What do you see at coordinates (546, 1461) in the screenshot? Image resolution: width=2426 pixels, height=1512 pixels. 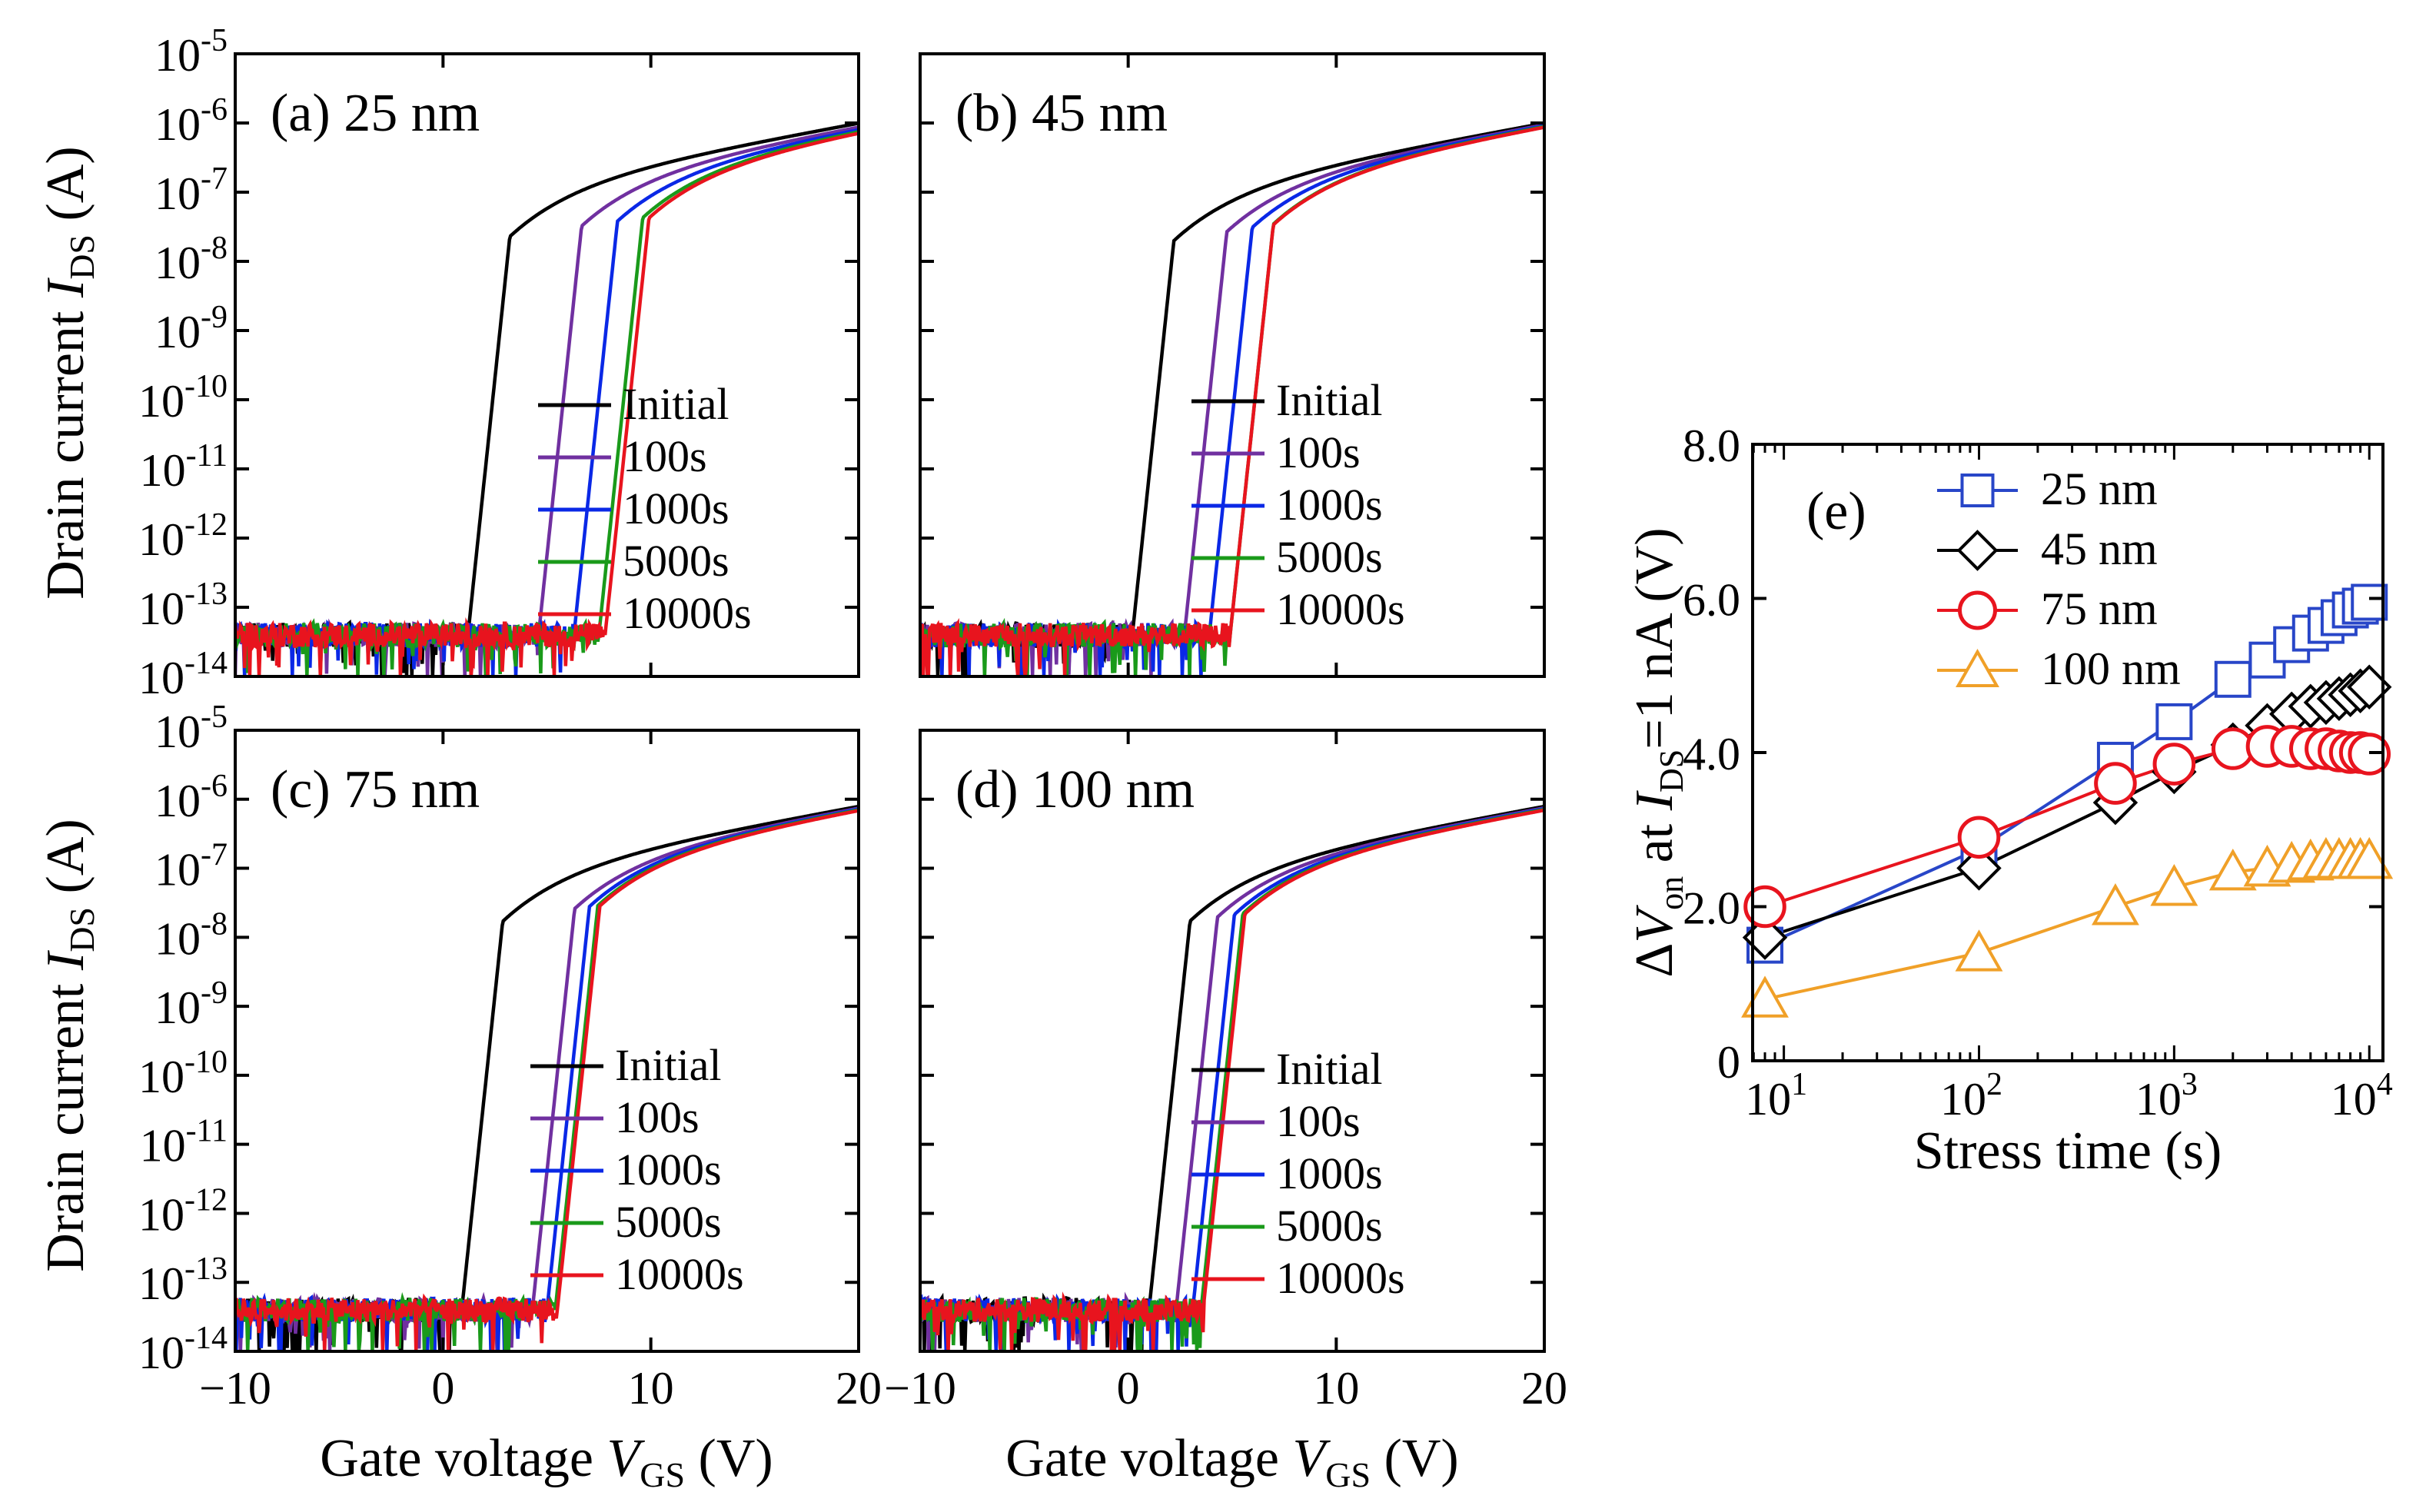 I see `xlabel-left: Gate voltage VGS (V)` at bounding box center [546, 1461].